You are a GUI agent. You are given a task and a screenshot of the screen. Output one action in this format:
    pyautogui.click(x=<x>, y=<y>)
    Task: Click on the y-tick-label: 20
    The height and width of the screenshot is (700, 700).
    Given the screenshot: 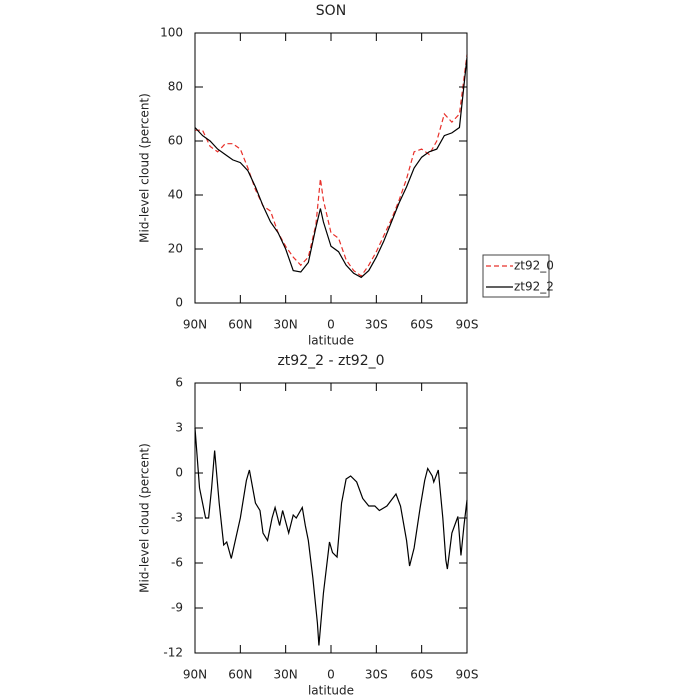 What is the action you would take?
    pyautogui.click(x=175, y=249)
    